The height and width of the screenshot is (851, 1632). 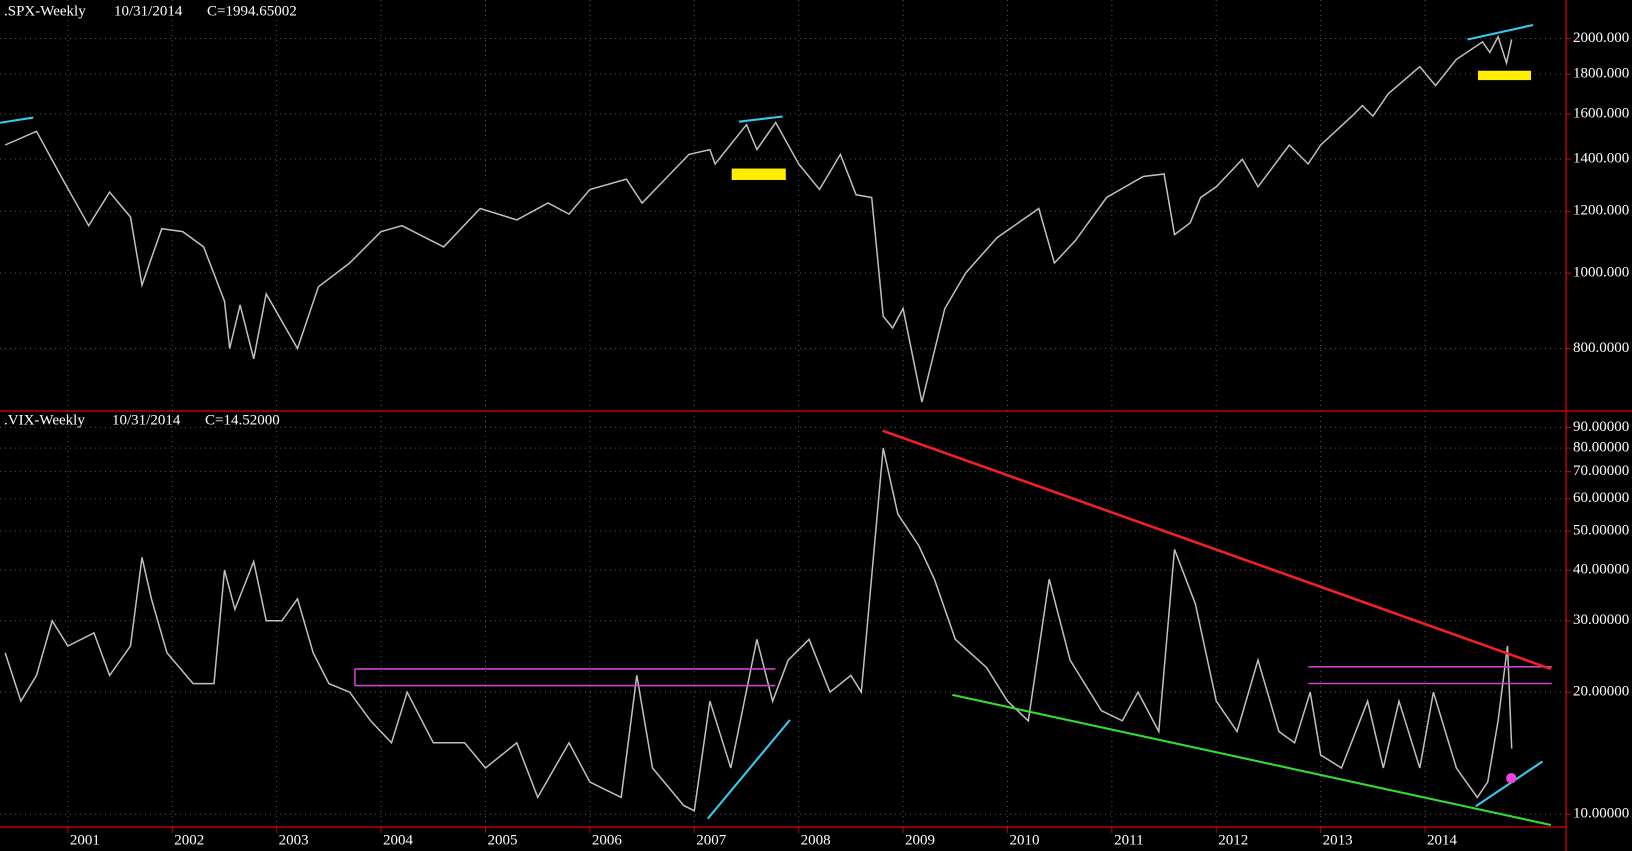 I want to click on y-tick-label: 80.00000, so click(x=1601, y=448).